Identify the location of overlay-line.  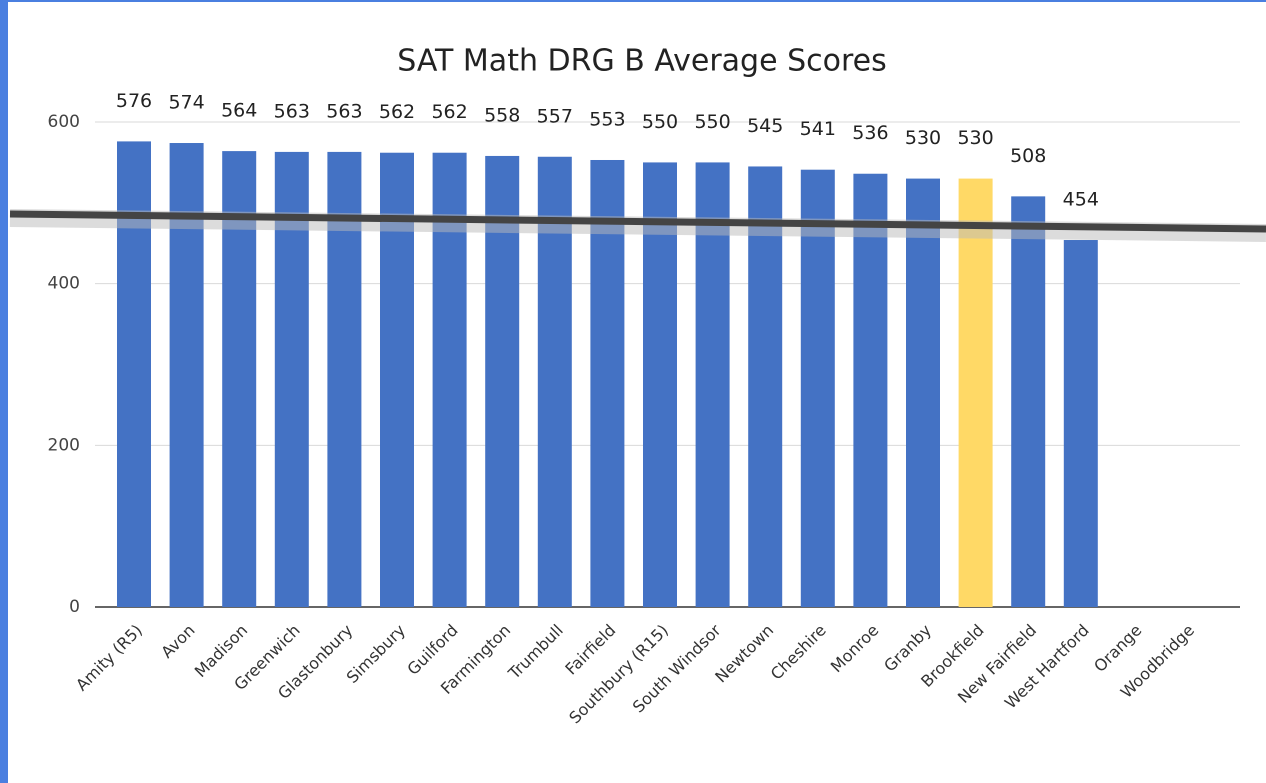
(637, 225).